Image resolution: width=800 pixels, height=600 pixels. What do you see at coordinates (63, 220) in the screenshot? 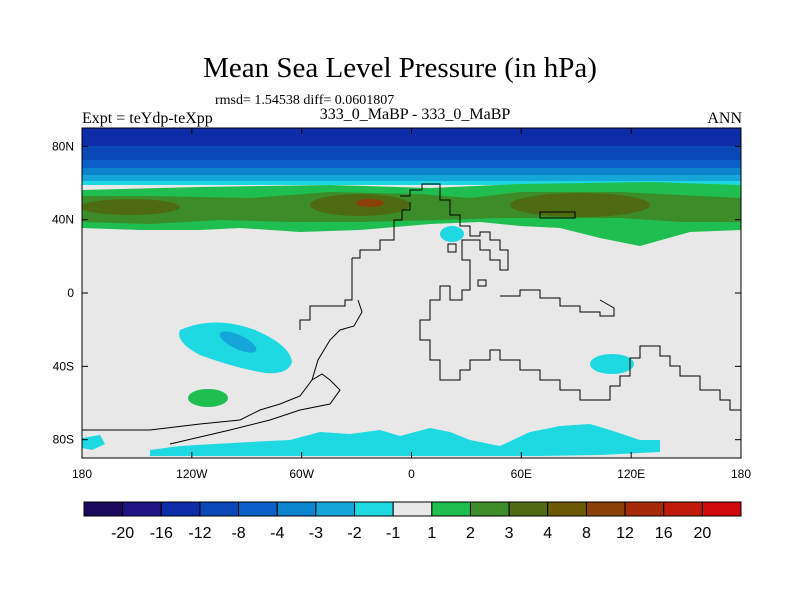
I see `y-tick-label: 40N` at bounding box center [63, 220].